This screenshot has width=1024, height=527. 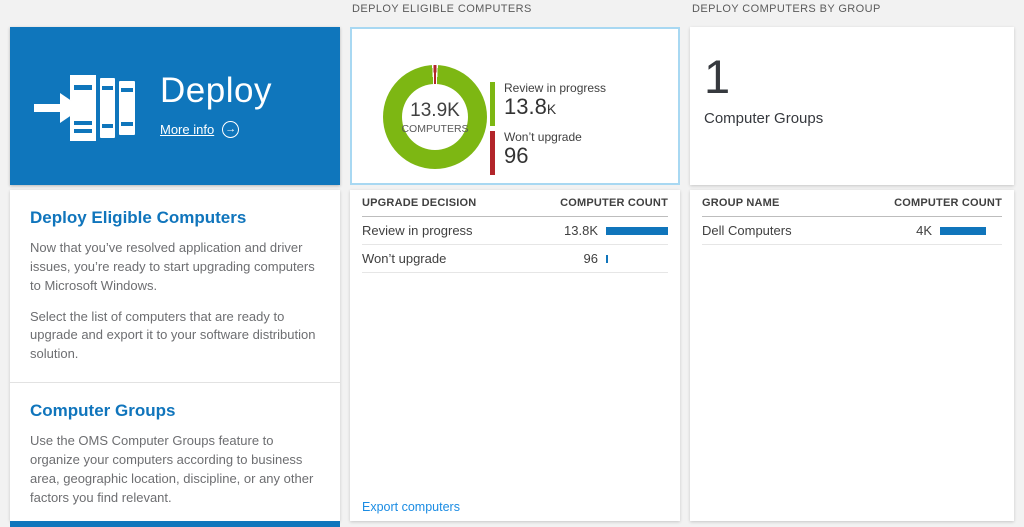 What do you see at coordinates (419, 203) in the screenshot?
I see `column-header: UPGRADE DECISION` at bounding box center [419, 203].